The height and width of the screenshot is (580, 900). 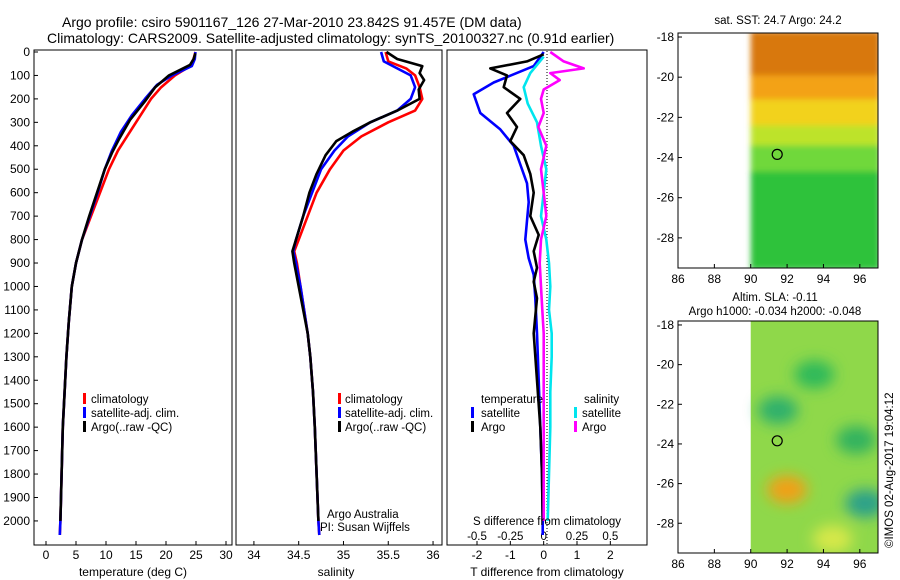 I want to click on legend-salinity-title: salinity, so click(x=601, y=400).